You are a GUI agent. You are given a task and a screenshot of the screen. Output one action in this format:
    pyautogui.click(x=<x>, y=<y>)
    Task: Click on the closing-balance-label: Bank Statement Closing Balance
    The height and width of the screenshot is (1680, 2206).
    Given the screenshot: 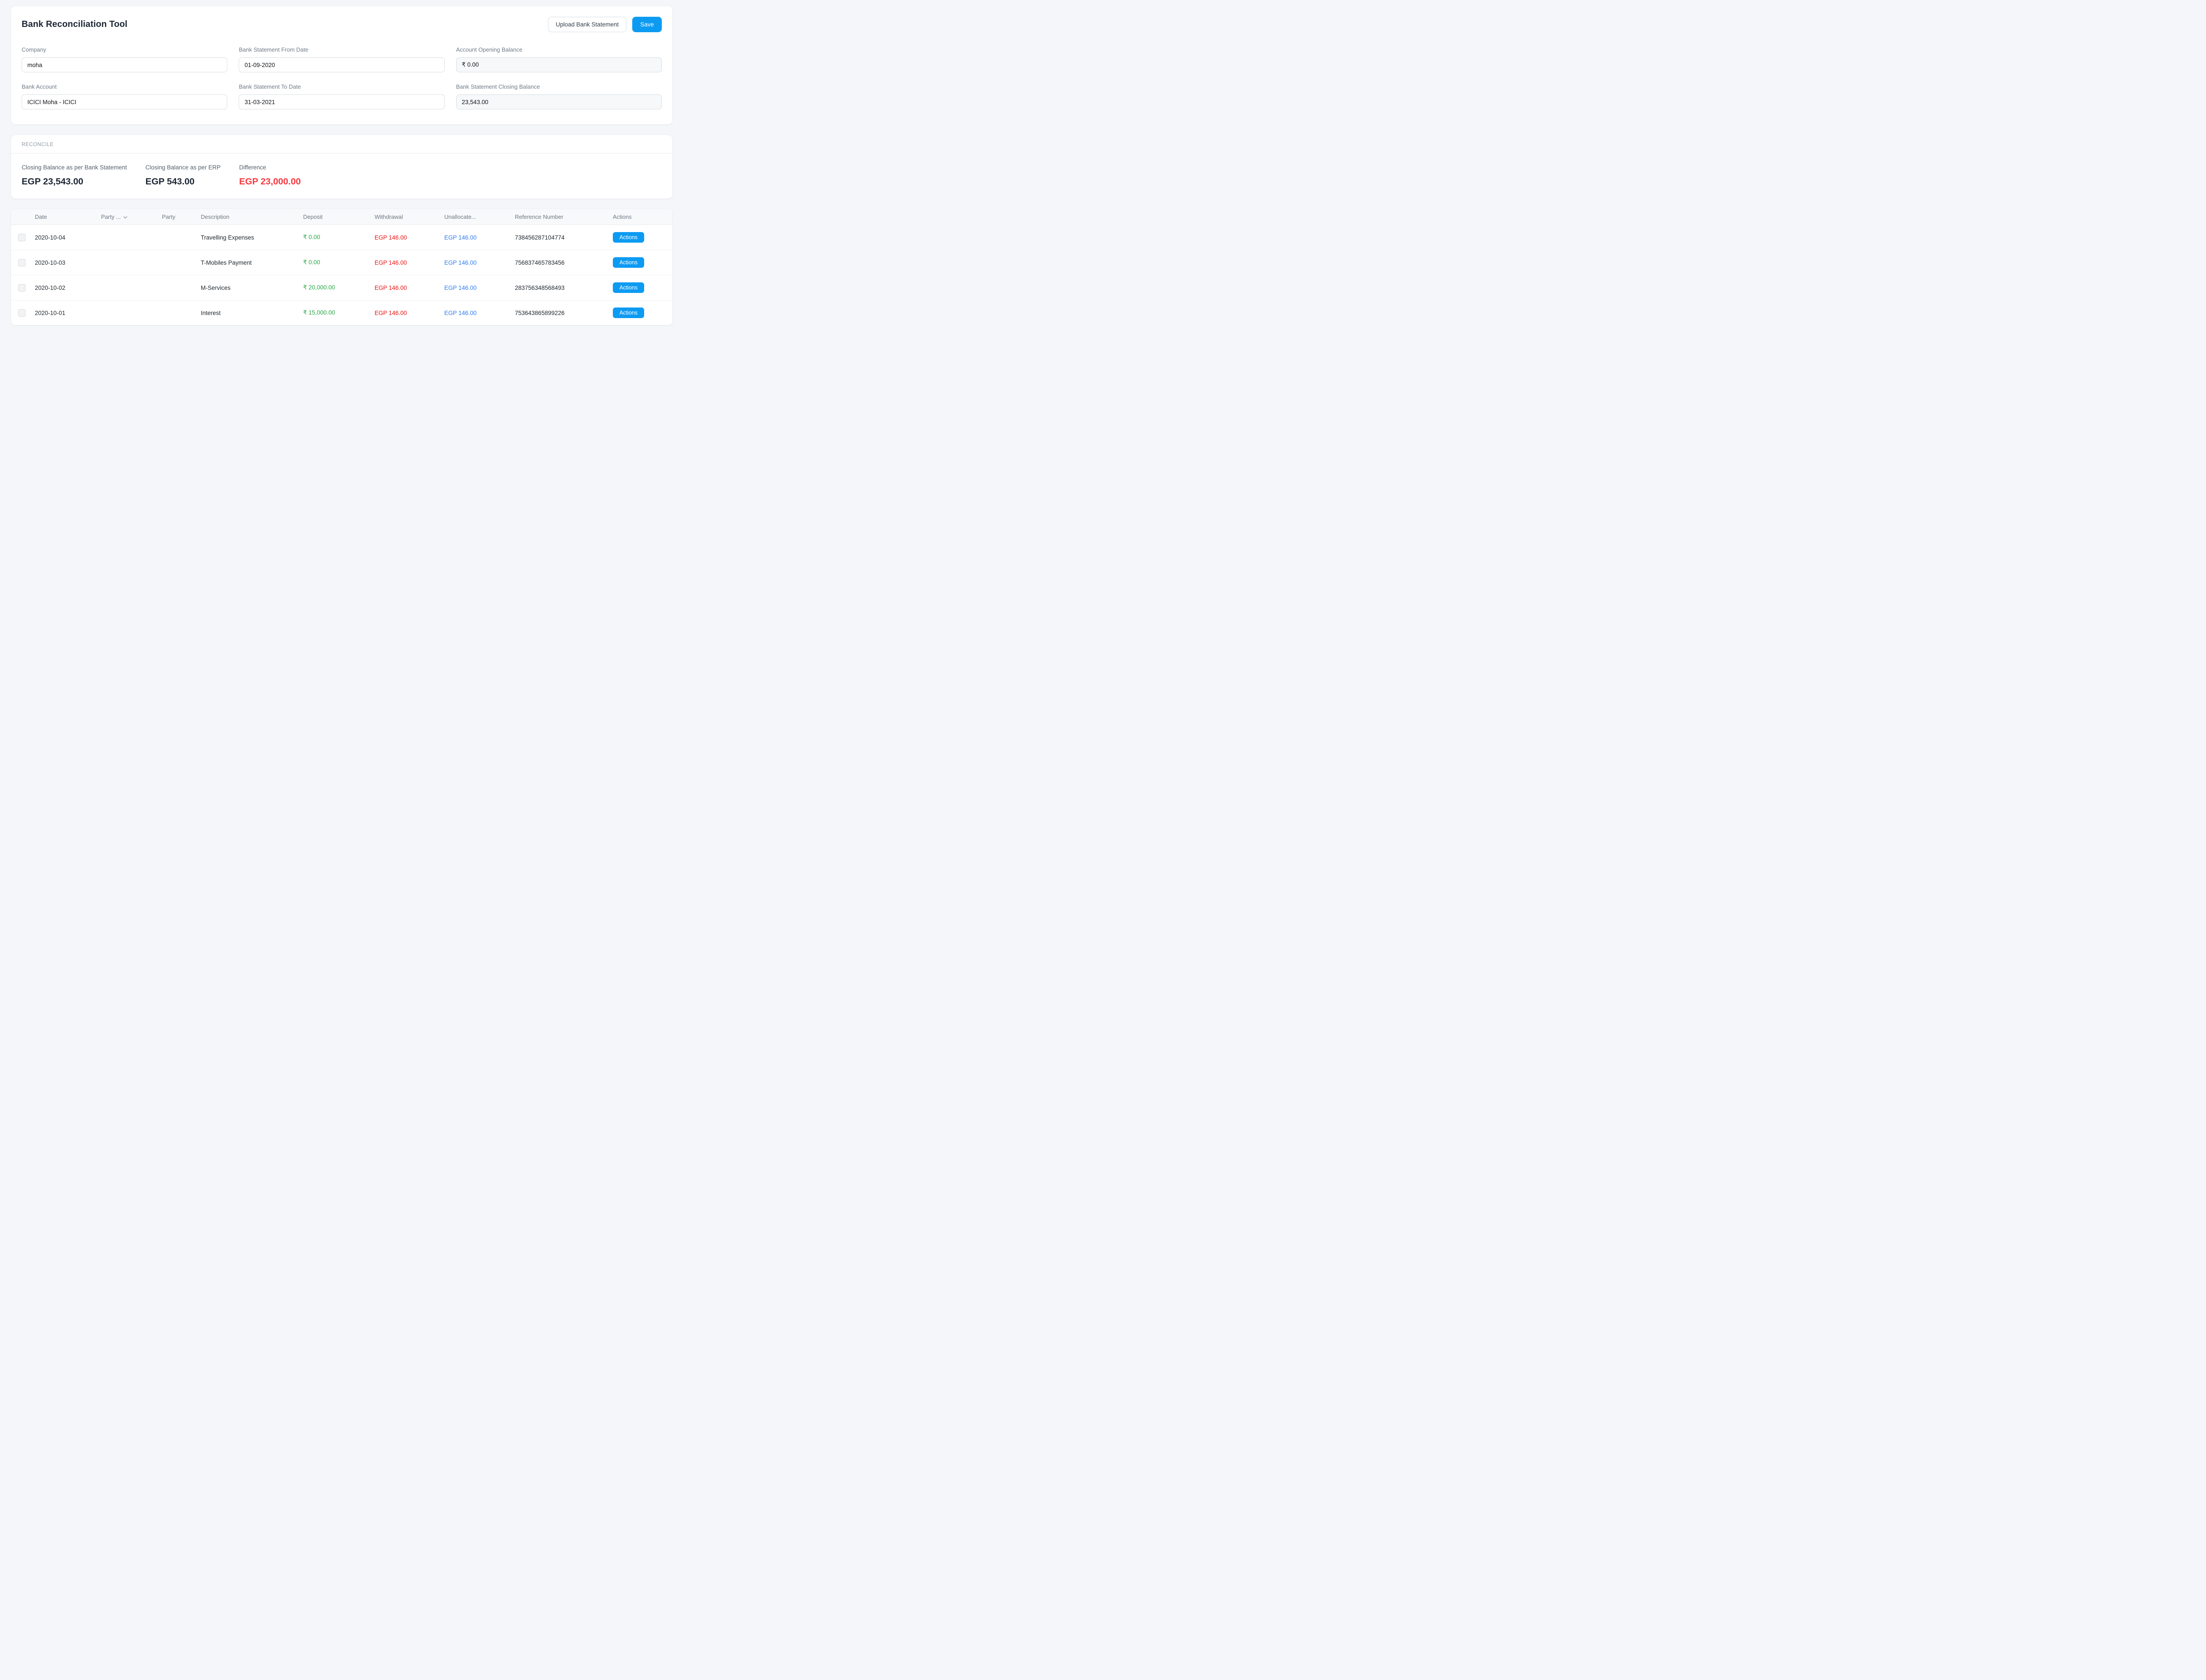 What is the action you would take?
    pyautogui.click(x=498, y=86)
    